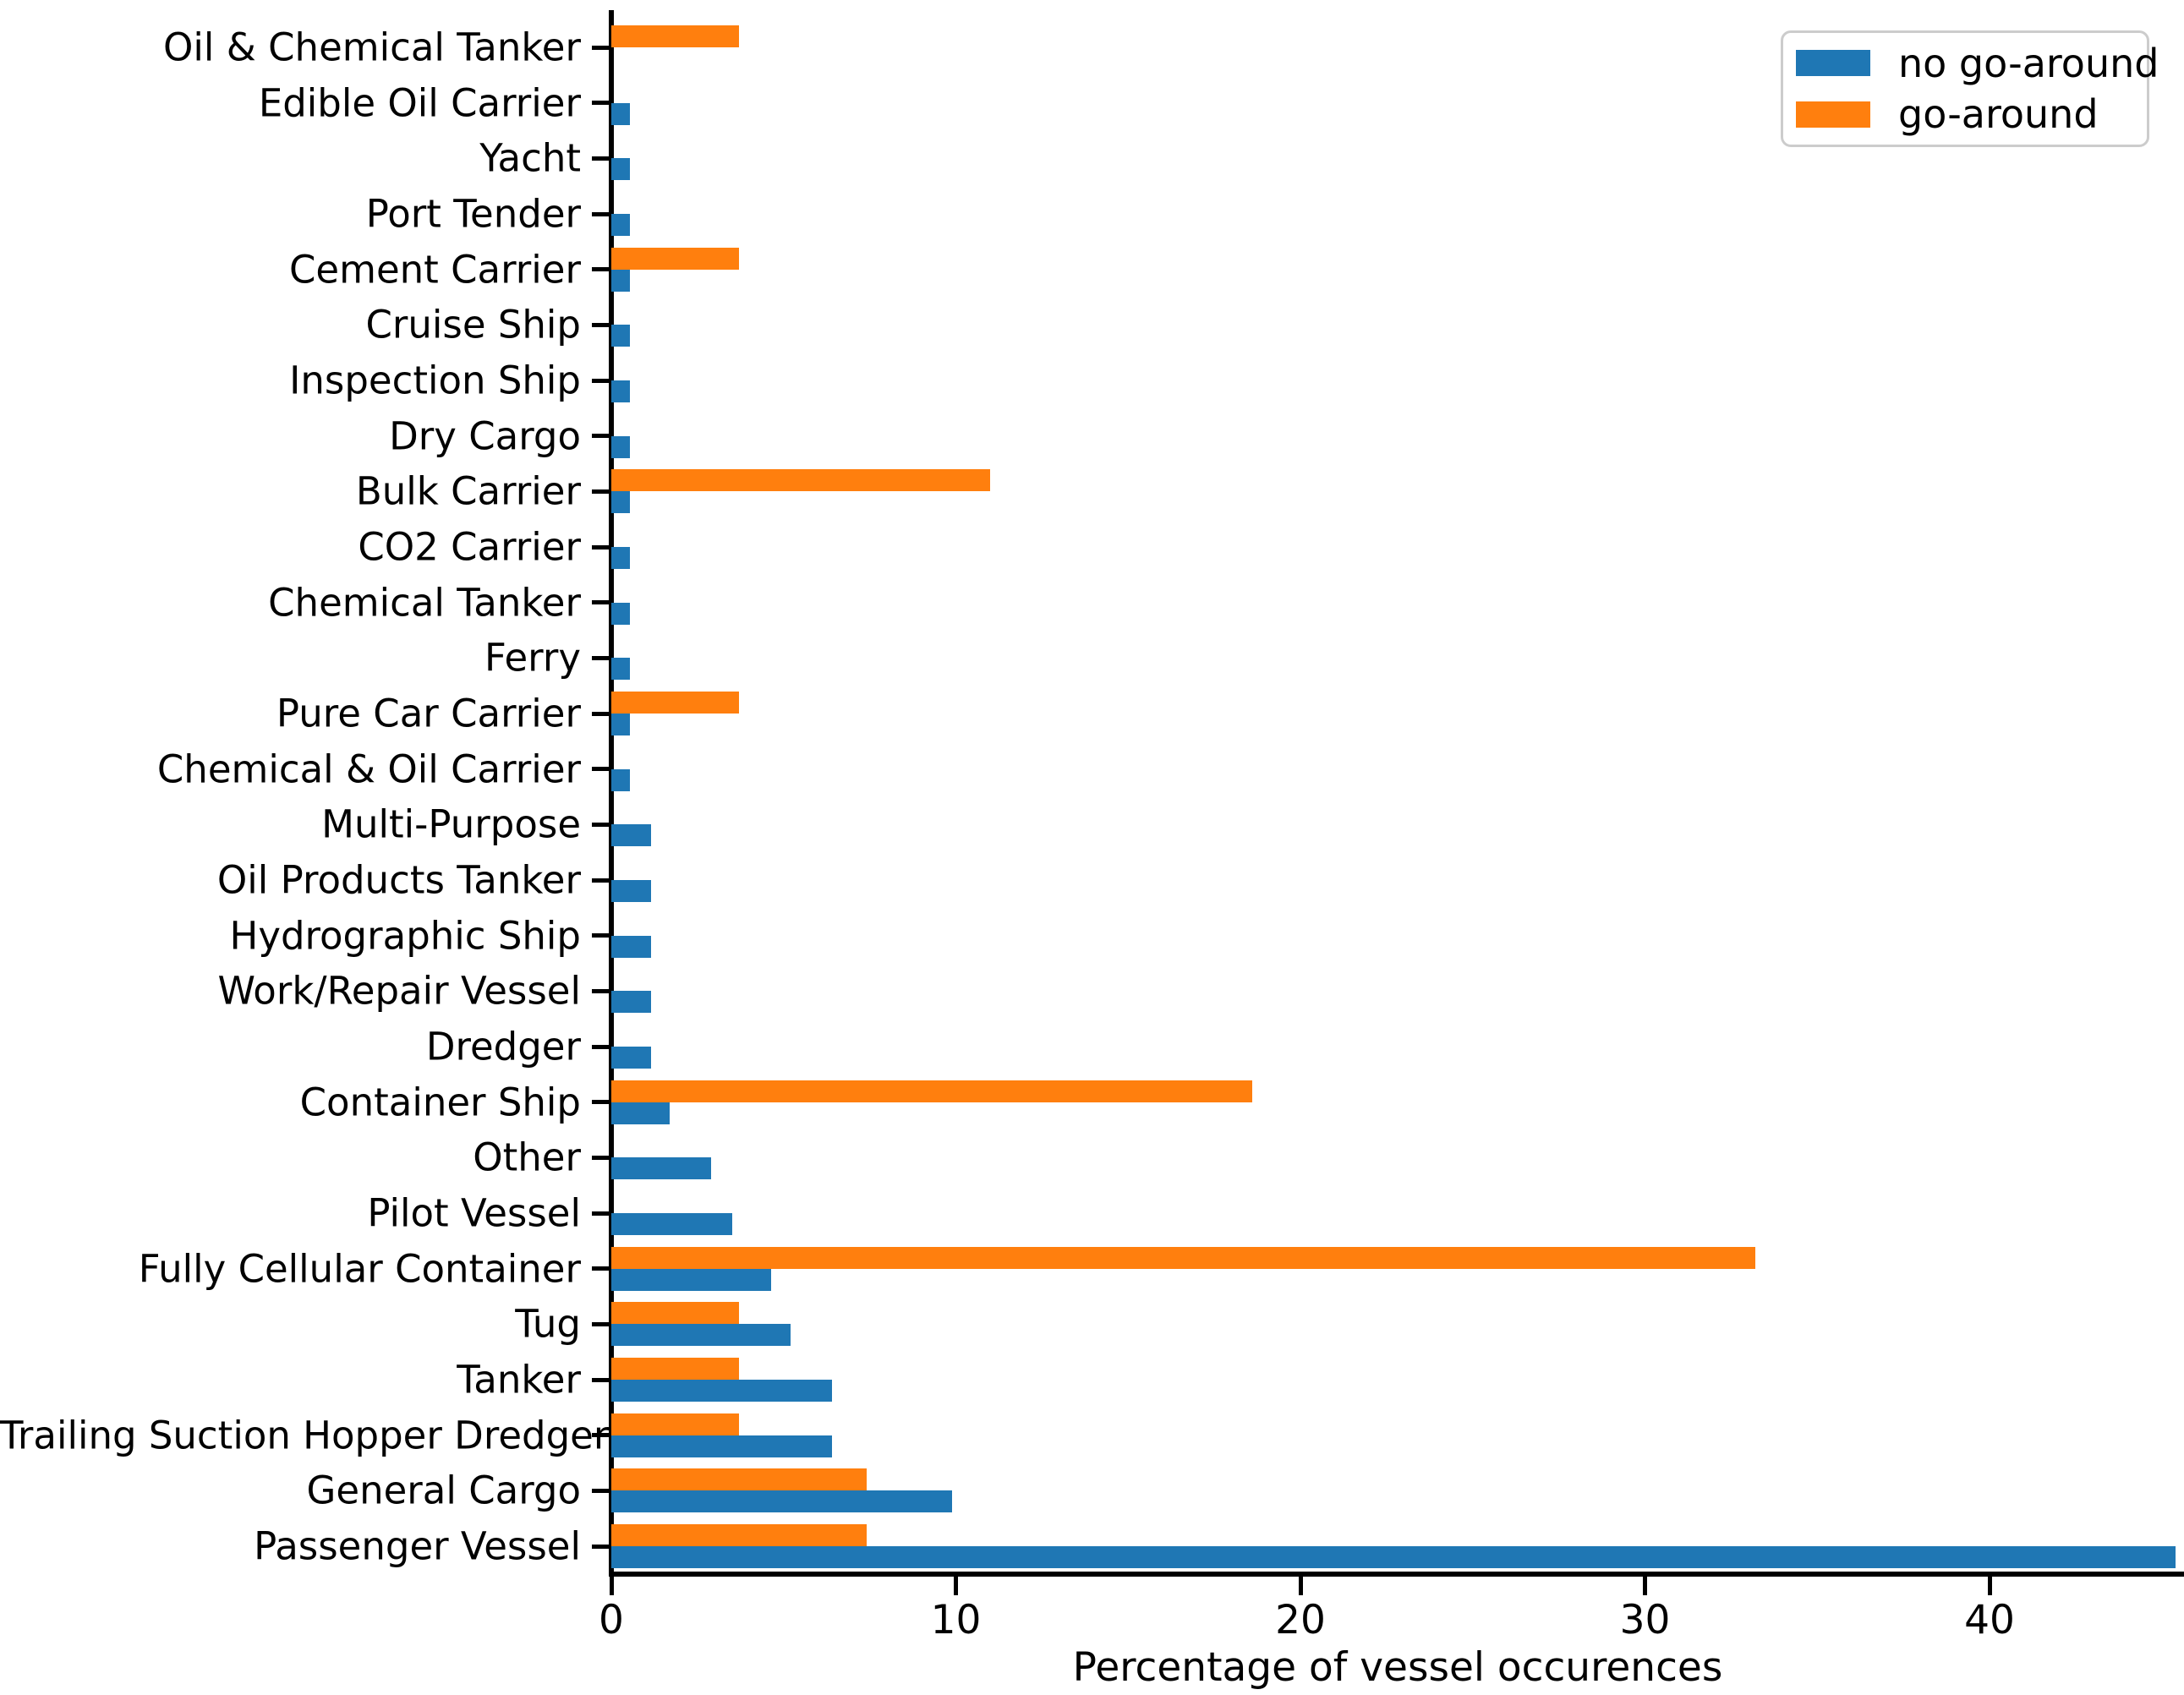  What do you see at coordinates (548, 1324) in the screenshot?
I see `y-tick-label: Tug` at bounding box center [548, 1324].